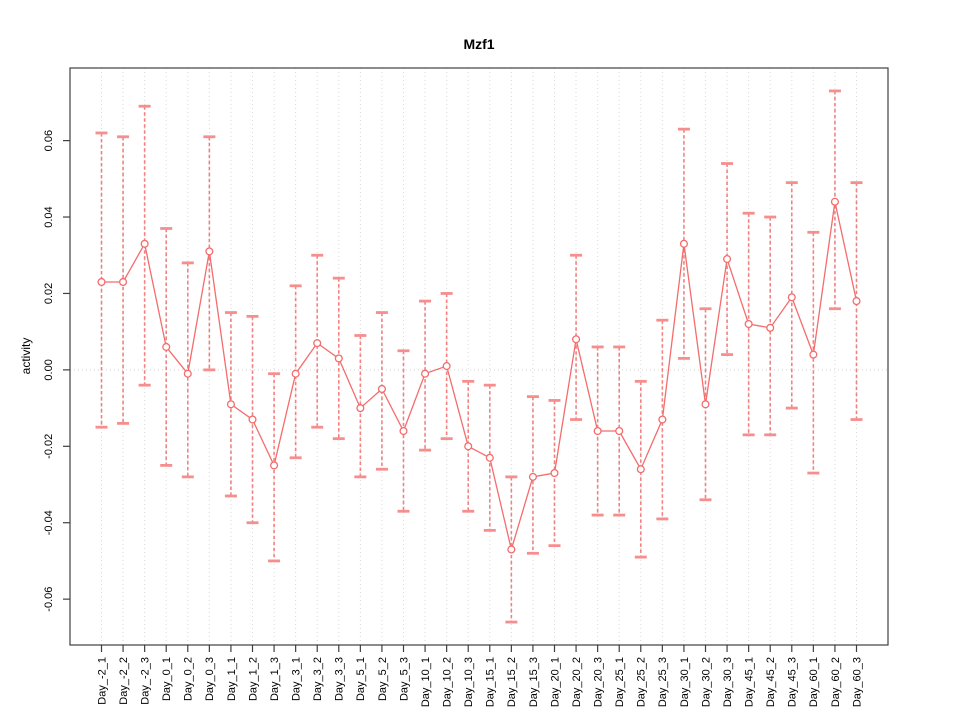 The height and width of the screenshot is (720, 960). What do you see at coordinates (512, 682) in the screenshot?
I see `x-tick-label: Day_15_2` at bounding box center [512, 682].